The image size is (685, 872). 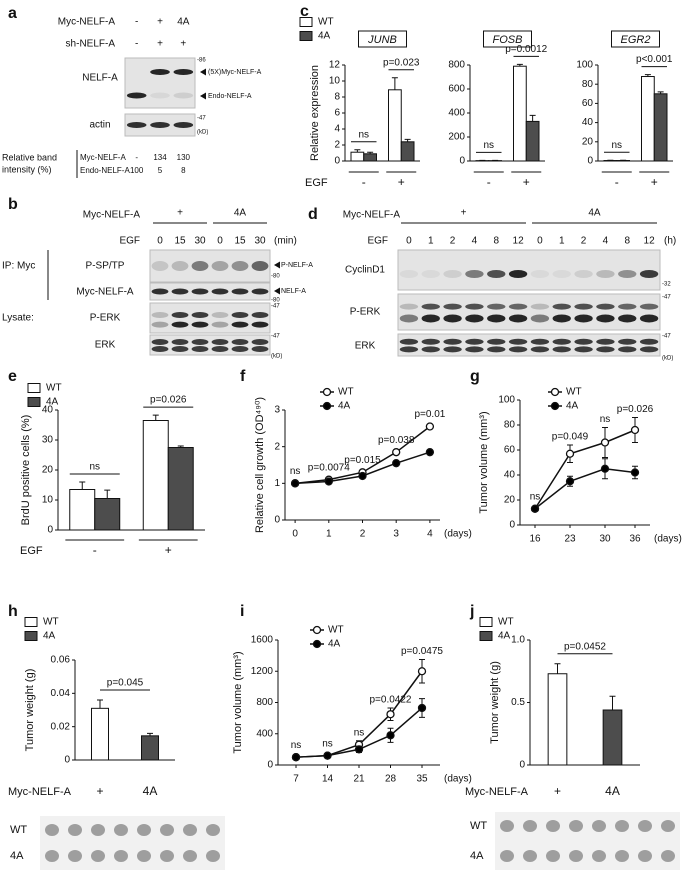 What do you see at coordinates (362, 460) in the screenshot?
I see `annotation: p=0.015` at bounding box center [362, 460].